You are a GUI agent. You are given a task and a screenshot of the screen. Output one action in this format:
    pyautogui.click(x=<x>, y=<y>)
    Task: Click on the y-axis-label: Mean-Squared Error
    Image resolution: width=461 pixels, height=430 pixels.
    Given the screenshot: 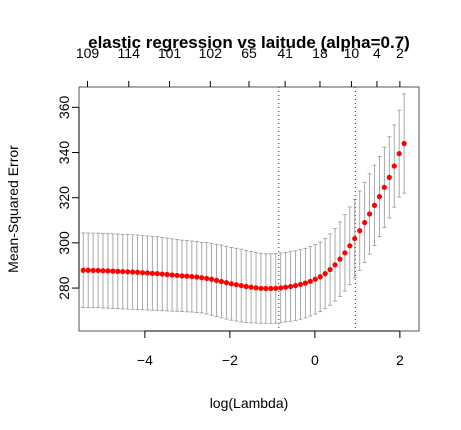 What is the action you would take?
    pyautogui.click(x=13, y=209)
    